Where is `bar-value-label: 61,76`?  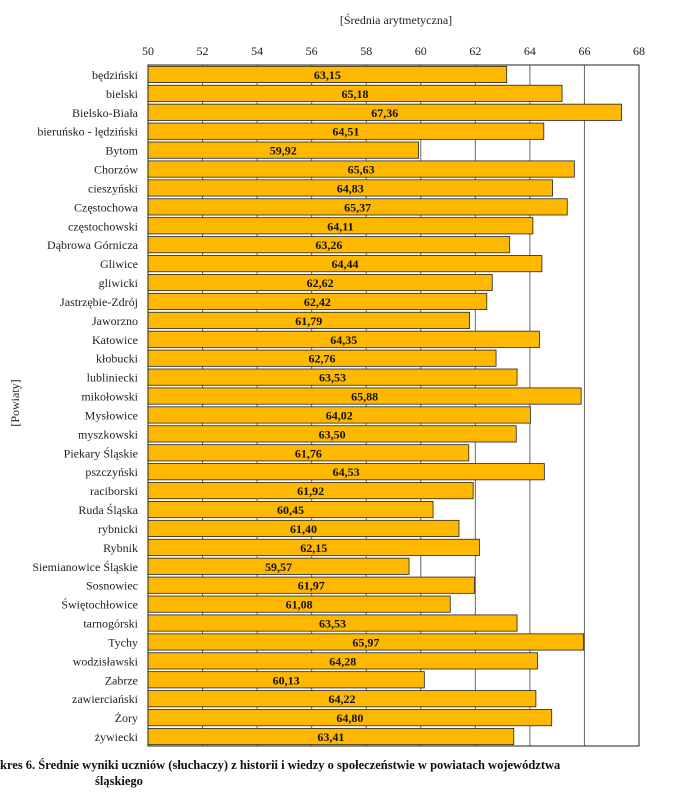 bar-value-label: 61,76 is located at coordinates (308, 453).